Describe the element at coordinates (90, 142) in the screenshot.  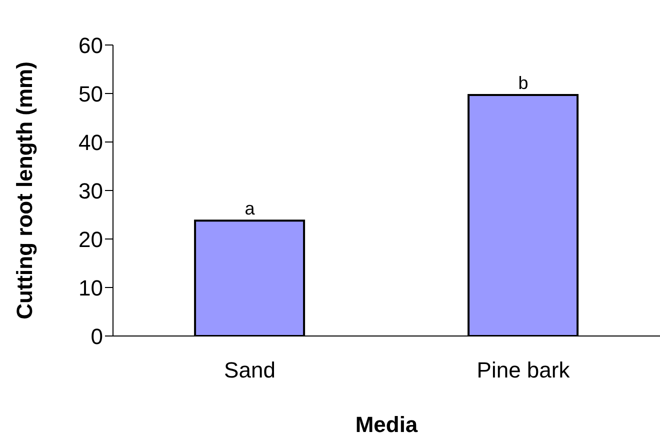
I see `y-tick-label: 40` at that location.